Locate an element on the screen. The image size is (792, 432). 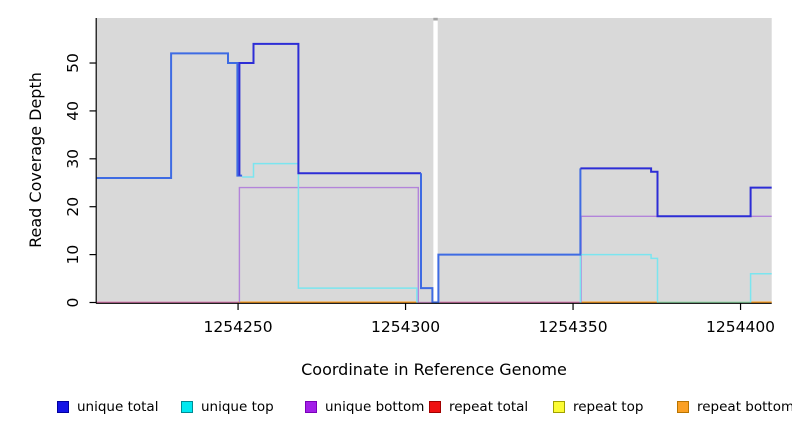
series-unique-total-right is located at coordinates (676, 192).